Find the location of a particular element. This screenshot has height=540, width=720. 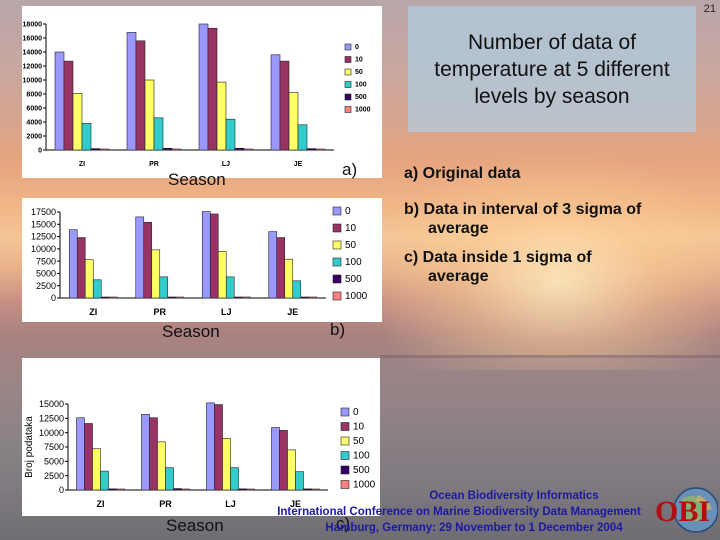

y-tick-label: 7500 is located at coordinates (54, 447).